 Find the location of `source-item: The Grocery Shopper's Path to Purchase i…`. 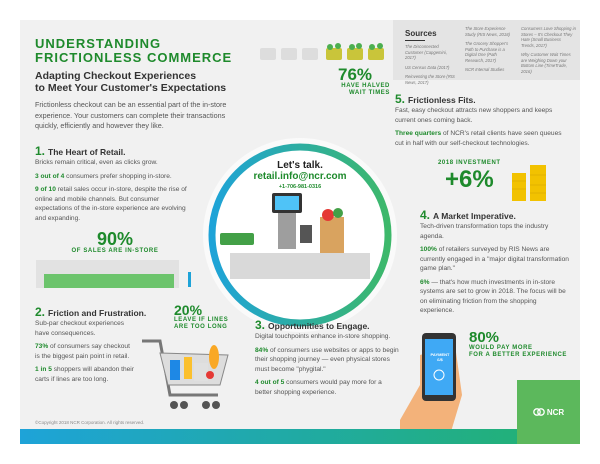

source-item: The Grocery Shopper's Path to Purchase i… is located at coordinates (487, 52).